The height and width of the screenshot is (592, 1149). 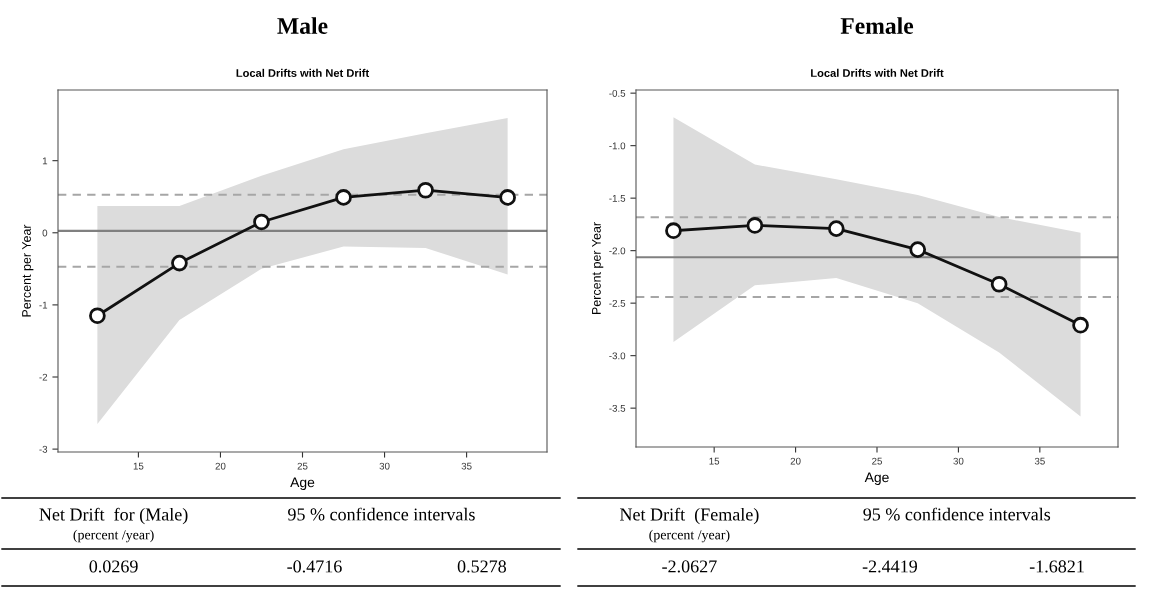 I want to click on y-tick-label: -2.0, so click(x=617, y=251).